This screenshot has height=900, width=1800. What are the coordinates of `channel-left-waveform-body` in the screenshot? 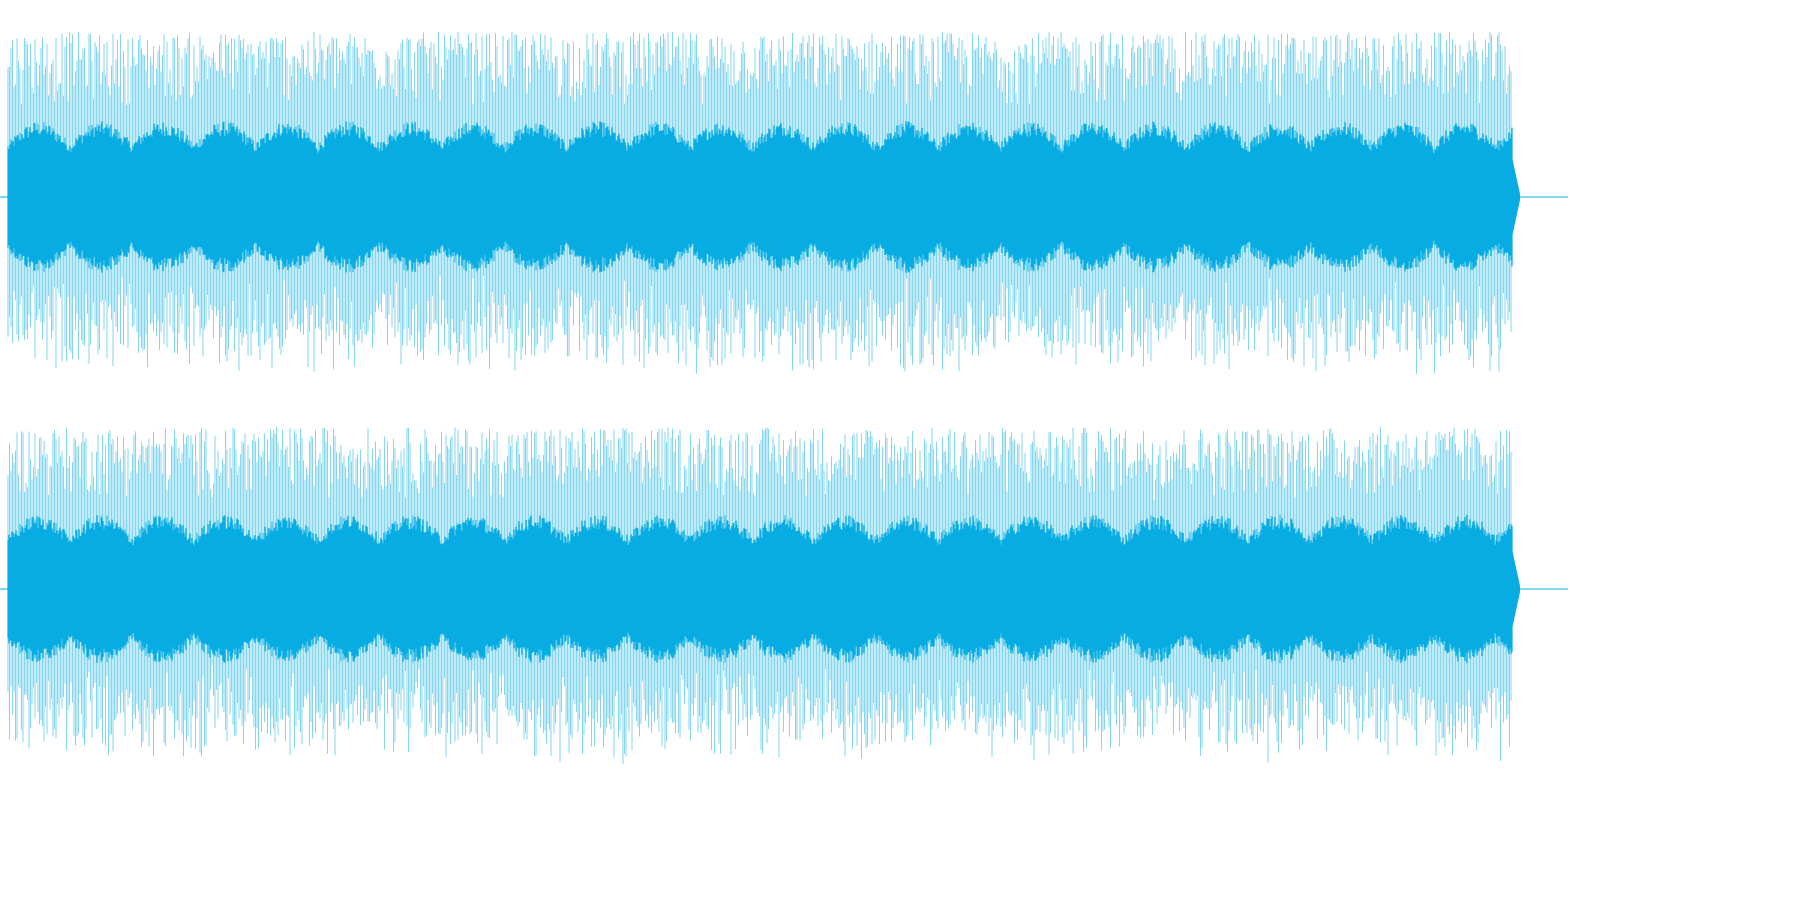 It's located at (760, 197).